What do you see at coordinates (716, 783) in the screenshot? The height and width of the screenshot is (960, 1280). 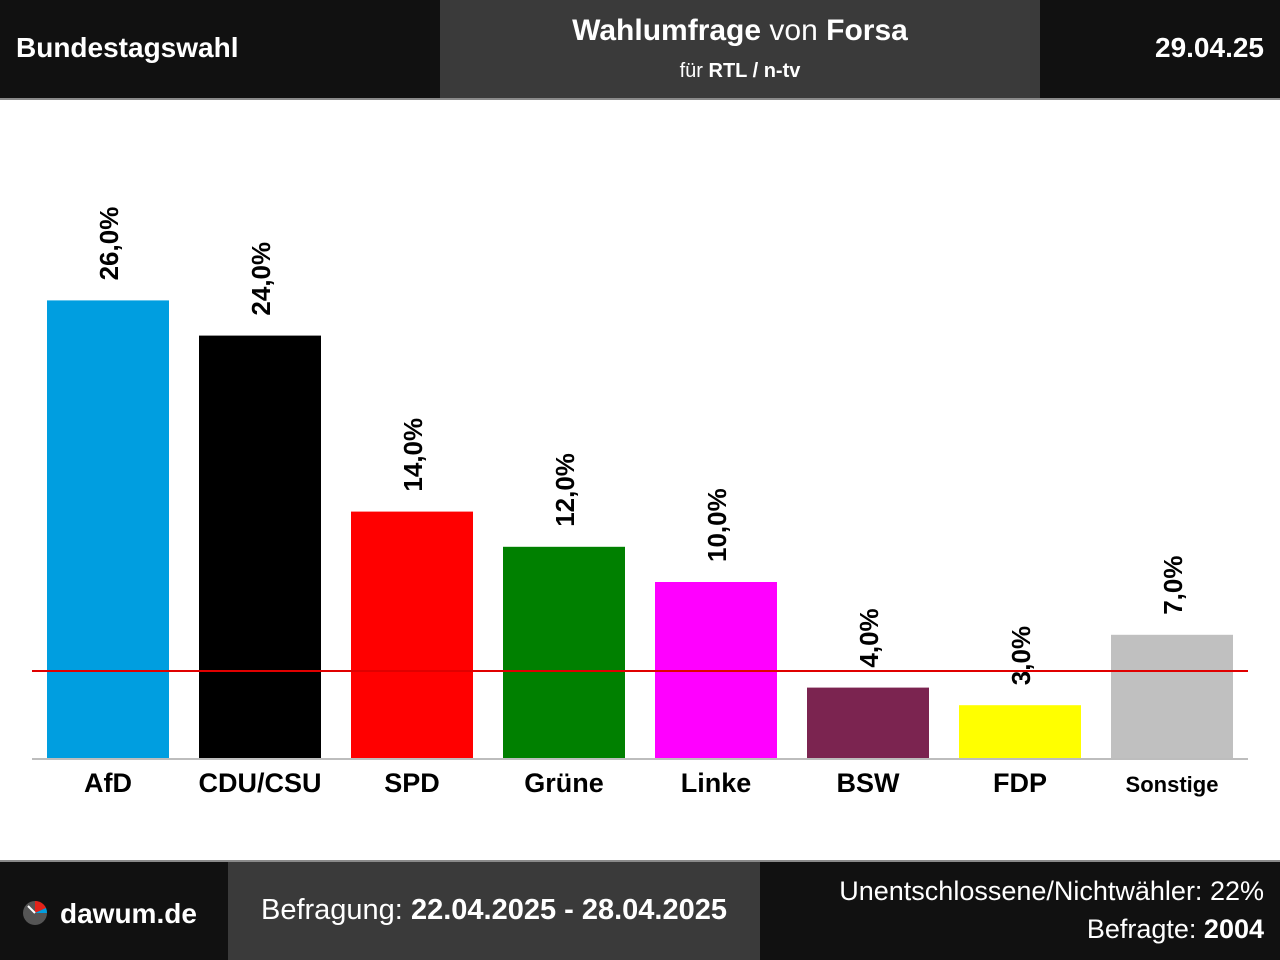 I see `category-label-linke: Linke` at bounding box center [716, 783].